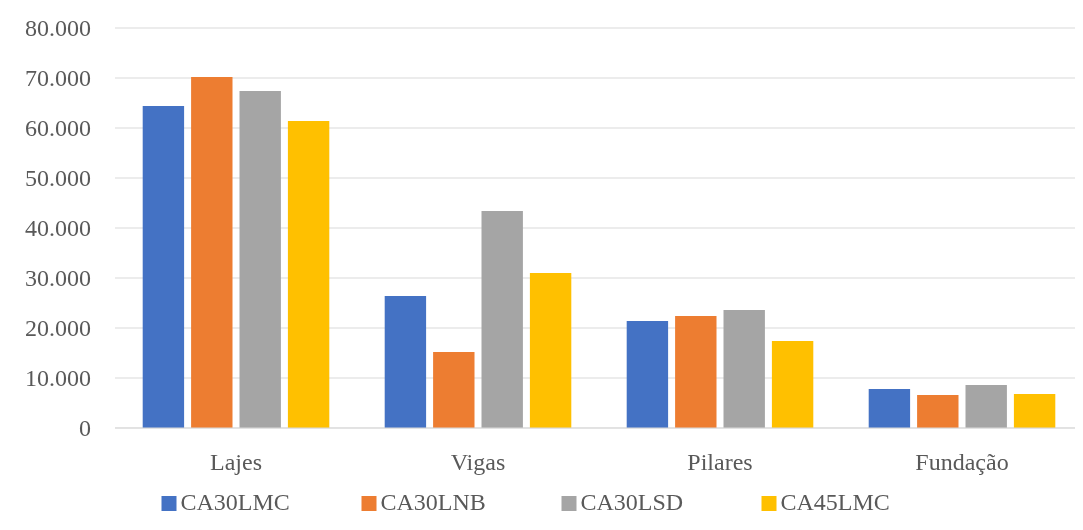 This screenshot has width=1083, height=530. Describe the element at coordinates (58, 128) in the screenshot. I see `y-tick-label: 60.000` at that location.